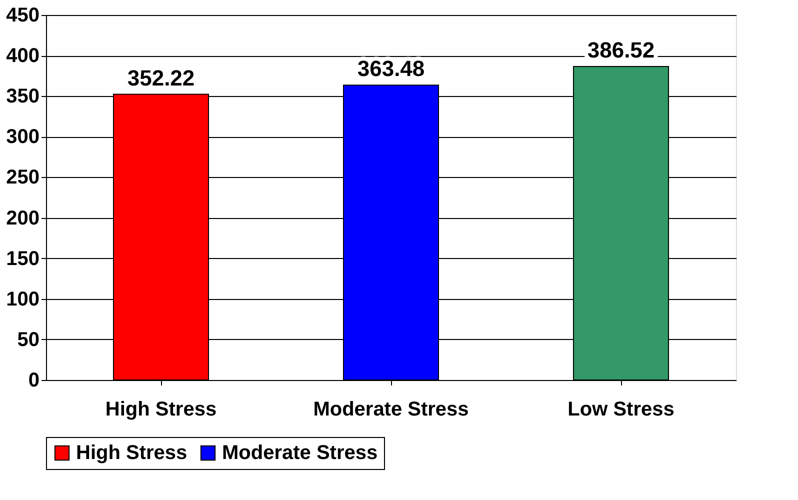 This screenshot has width=798, height=500. I want to click on y-tick-label: 150, so click(23, 259).